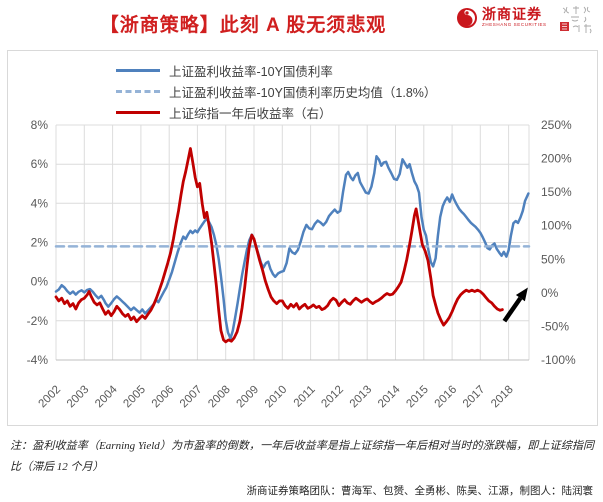 Image resolution: width=603 pixels, height=502 pixels. I want to click on brand-name: 浙商证券, so click(512, 14).